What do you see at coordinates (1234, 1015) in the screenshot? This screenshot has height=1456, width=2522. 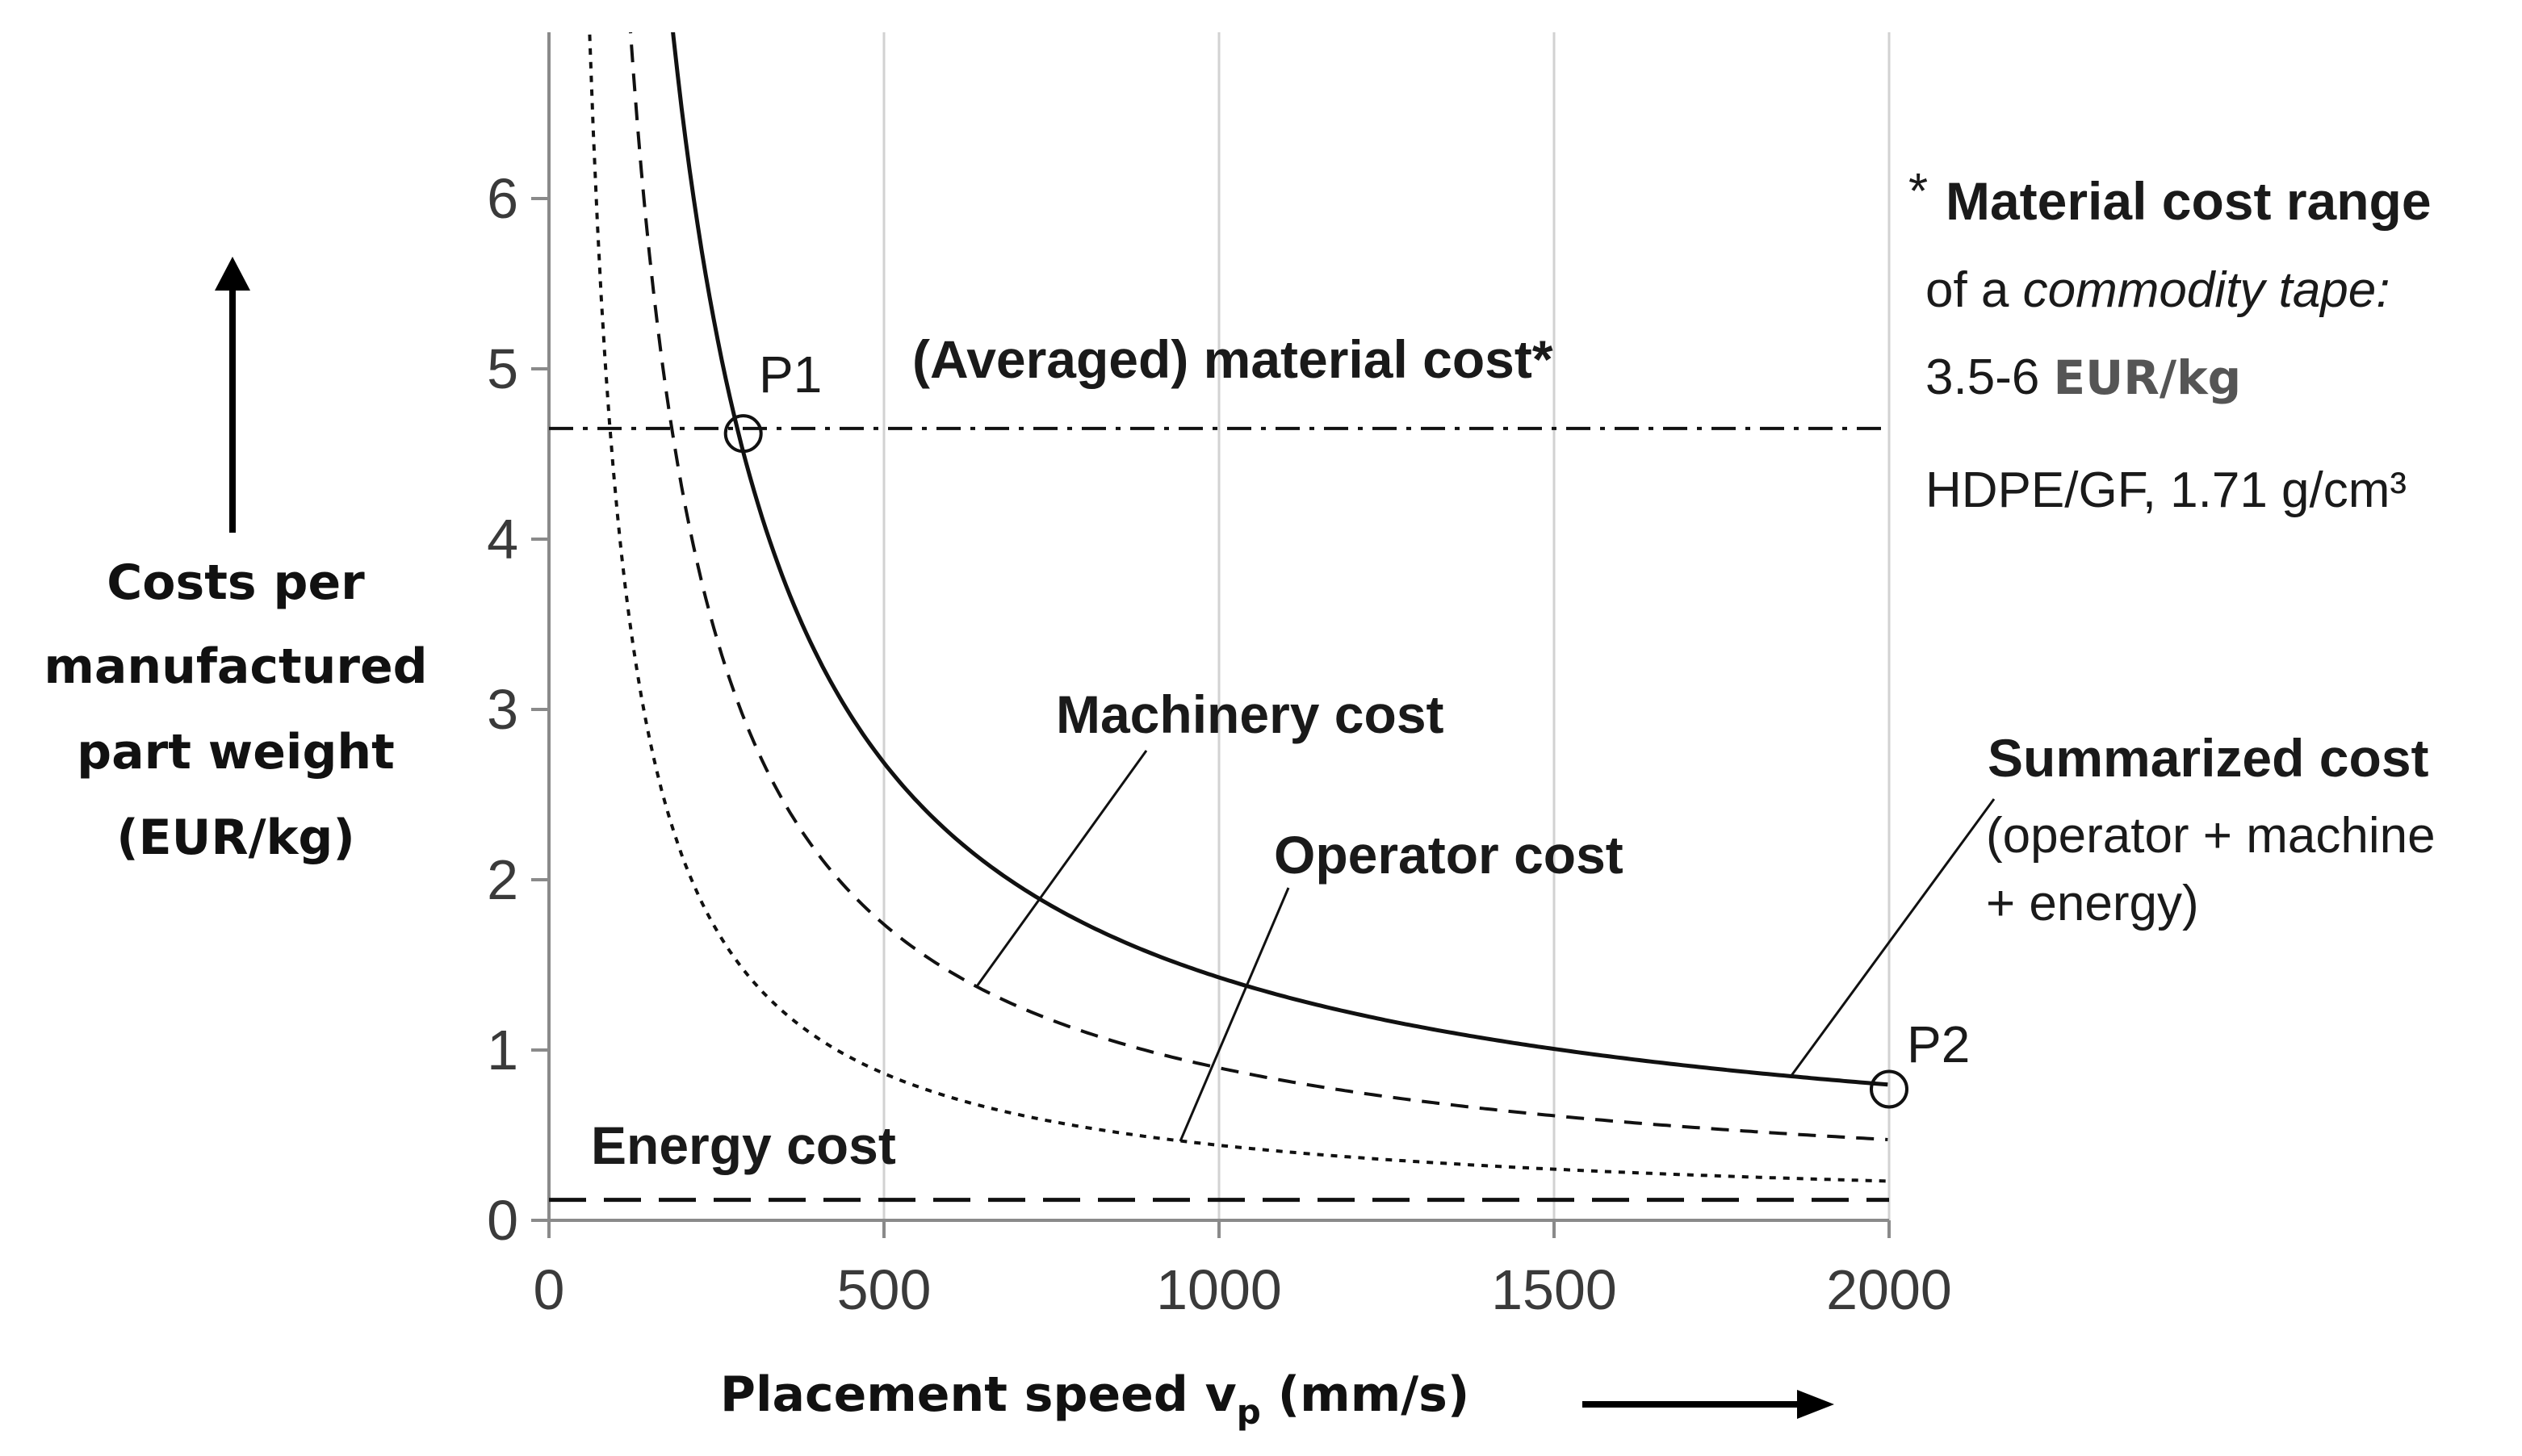 I see `leader-operator` at bounding box center [1234, 1015].